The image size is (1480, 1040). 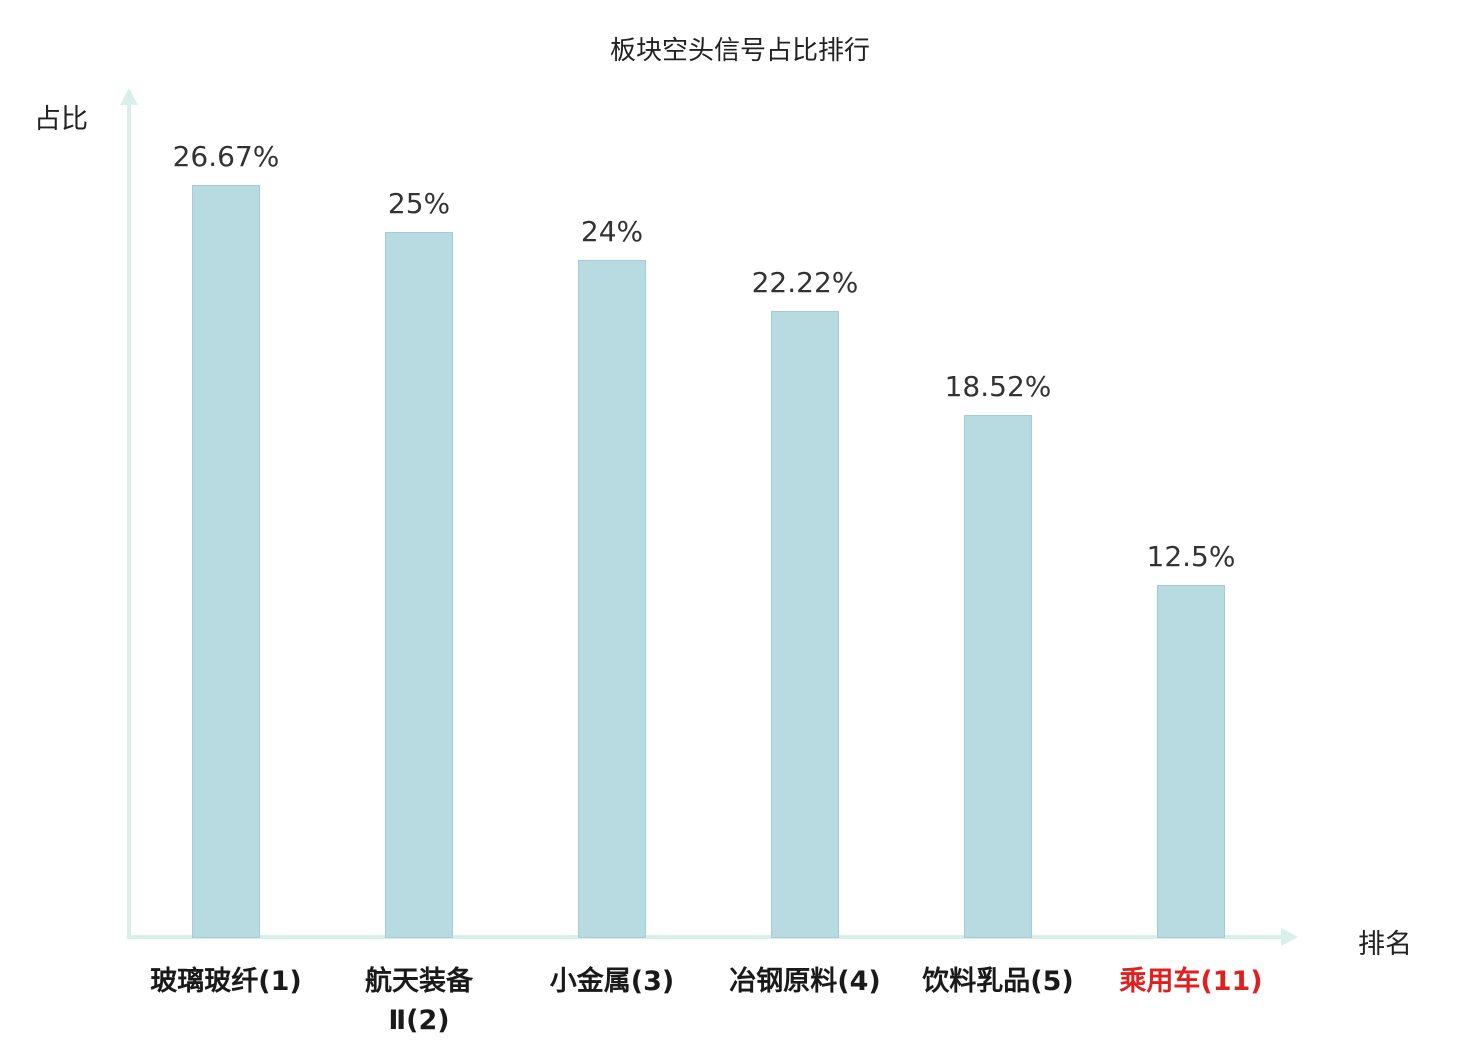 I want to click on category-label: 航天装备 Ⅱ(2), so click(x=419, y=1001).